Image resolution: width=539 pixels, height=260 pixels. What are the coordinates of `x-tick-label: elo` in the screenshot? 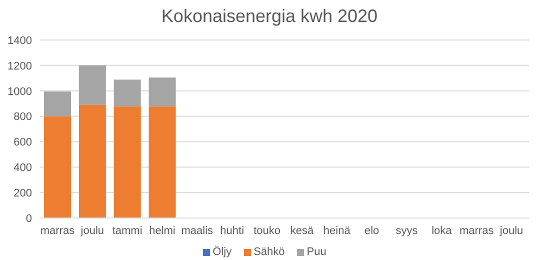 It's located at (372, 230).